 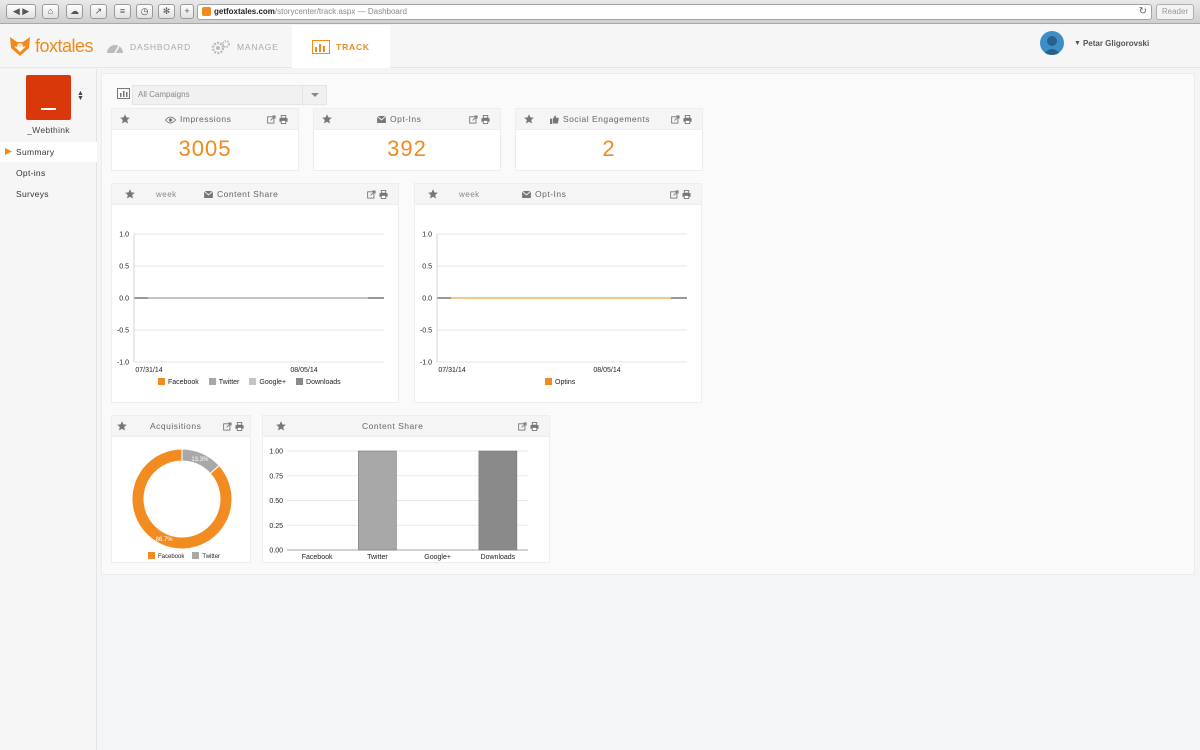 What do you see at coordinates (437, 557) in the screenshot?
I see `x-tick-label: Google+` at bounding box center [437, 557].